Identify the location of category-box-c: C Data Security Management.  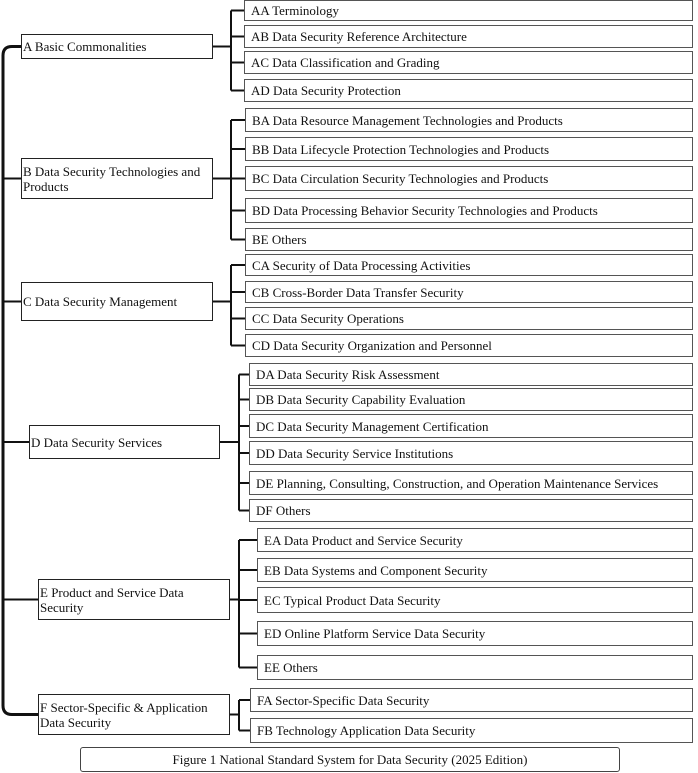
(117, 301).